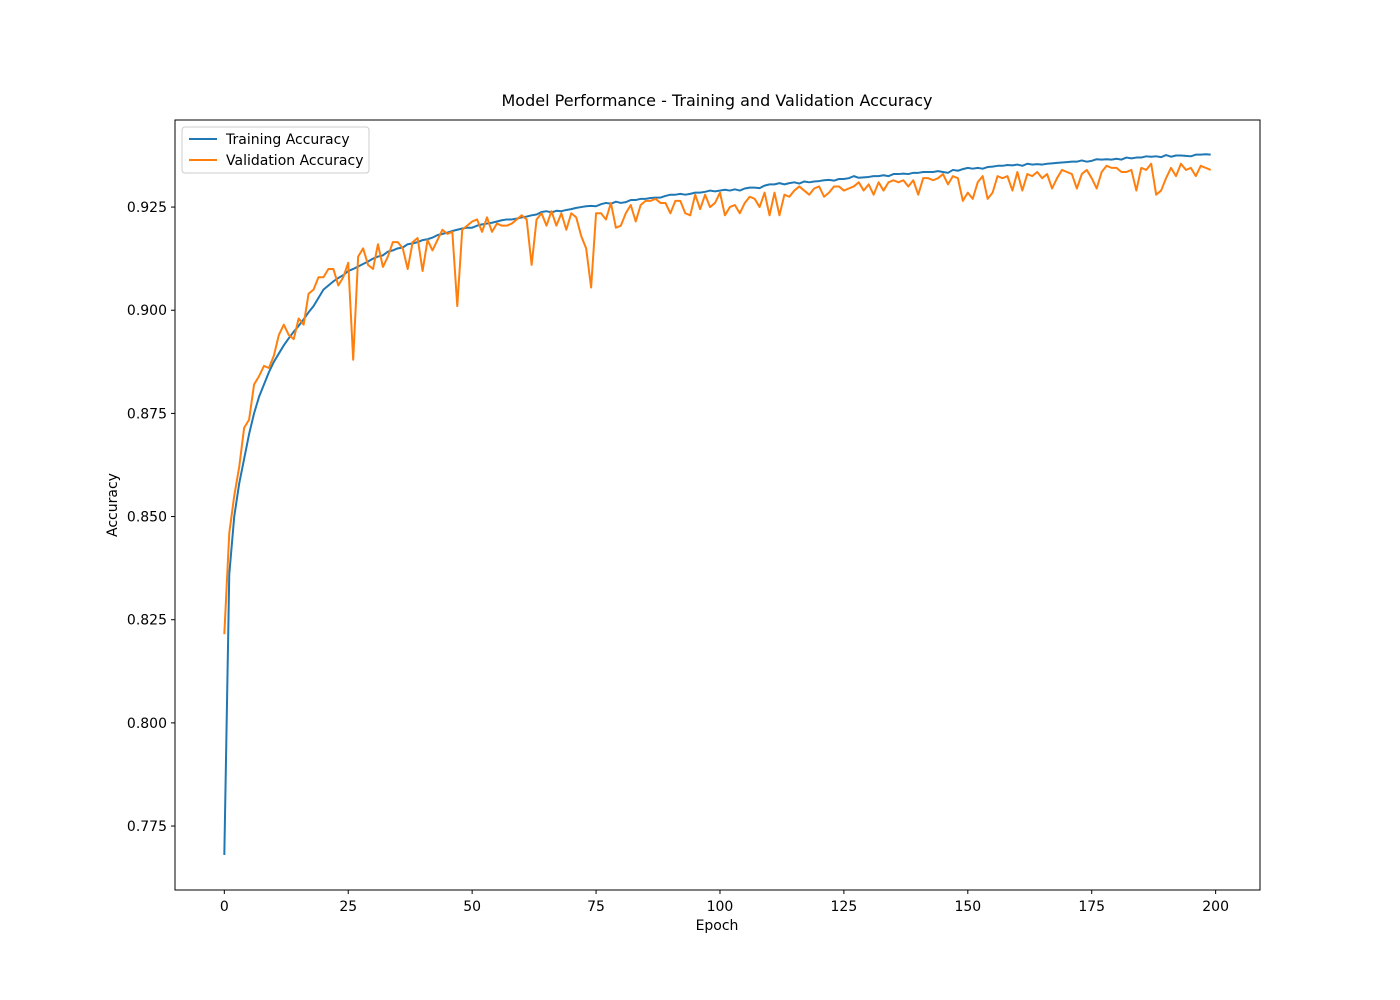 This screenshot has height=1000, width=1400. I want to click on x-tick-label: 150, so click(967, 907).